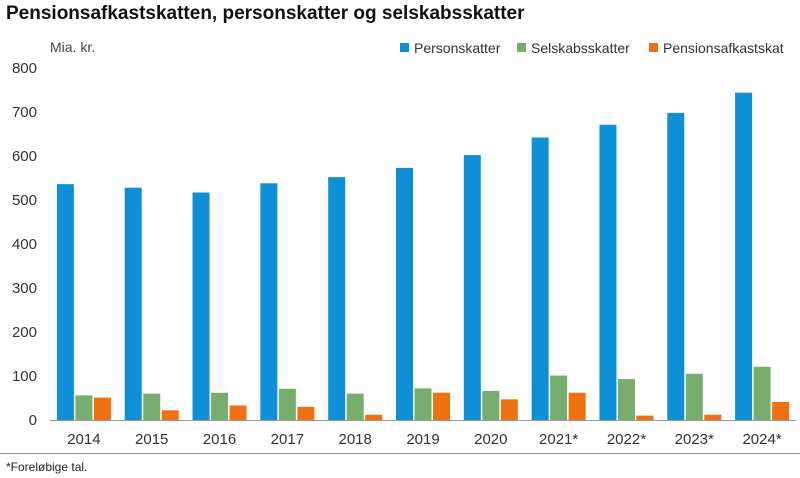  Describe the element at coordinates (762, 393) in the screenshot. I see `bar-selskabsskatter-2024` at that location.